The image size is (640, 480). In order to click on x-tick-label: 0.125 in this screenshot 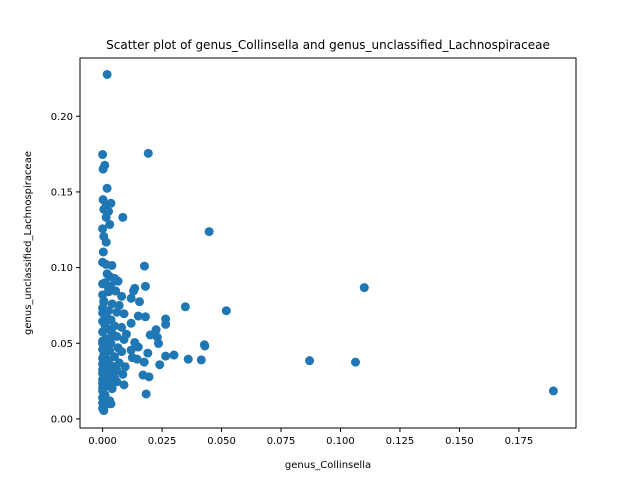, I will do `click(400, 441)`.